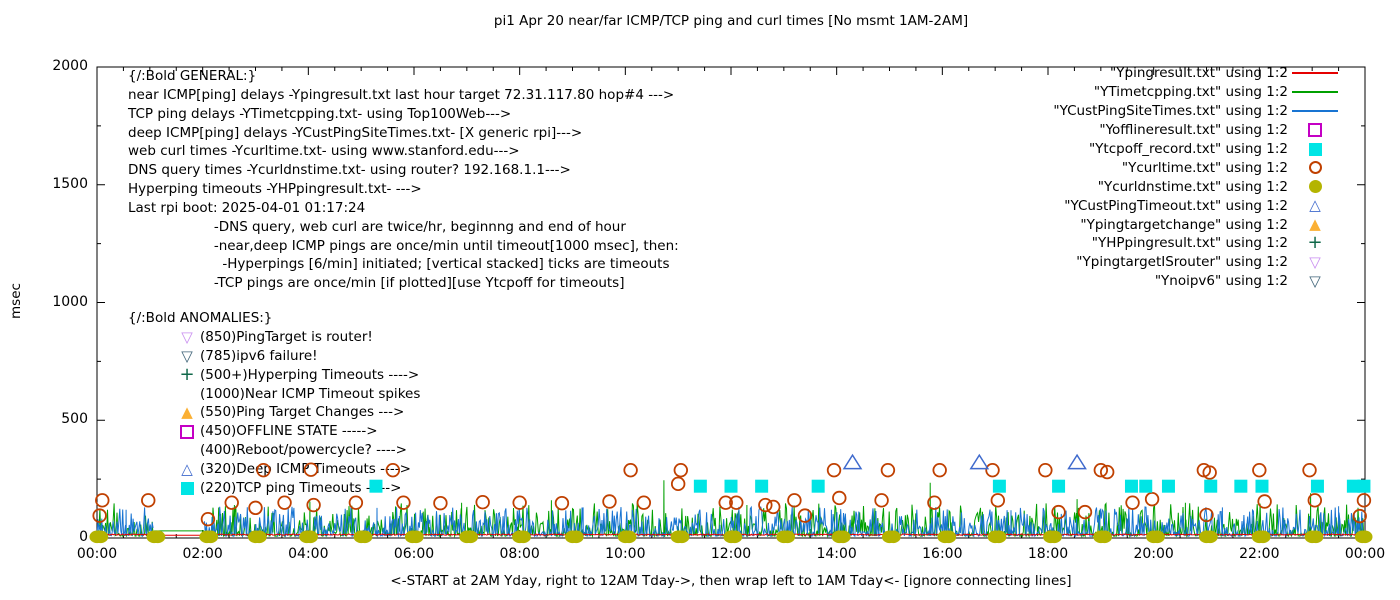 This screenshot has height=600, width=1400. I want to click on anomaly-line: ▲ (550)Ping Target Changes --->, so click(297, 412).